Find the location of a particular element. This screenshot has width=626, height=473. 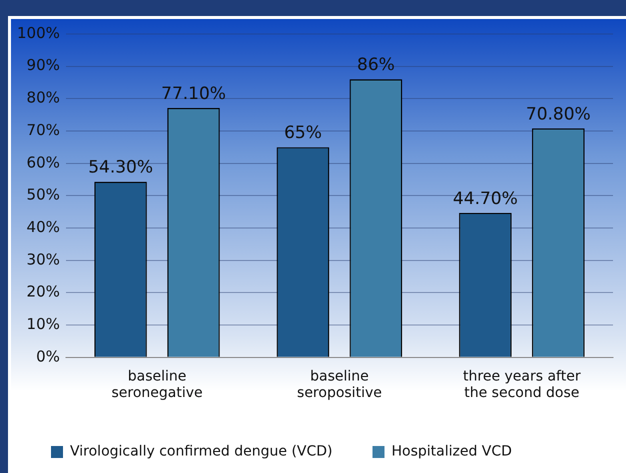

x-tick-label: baseline seropositive is located at coordinates (339, 385).